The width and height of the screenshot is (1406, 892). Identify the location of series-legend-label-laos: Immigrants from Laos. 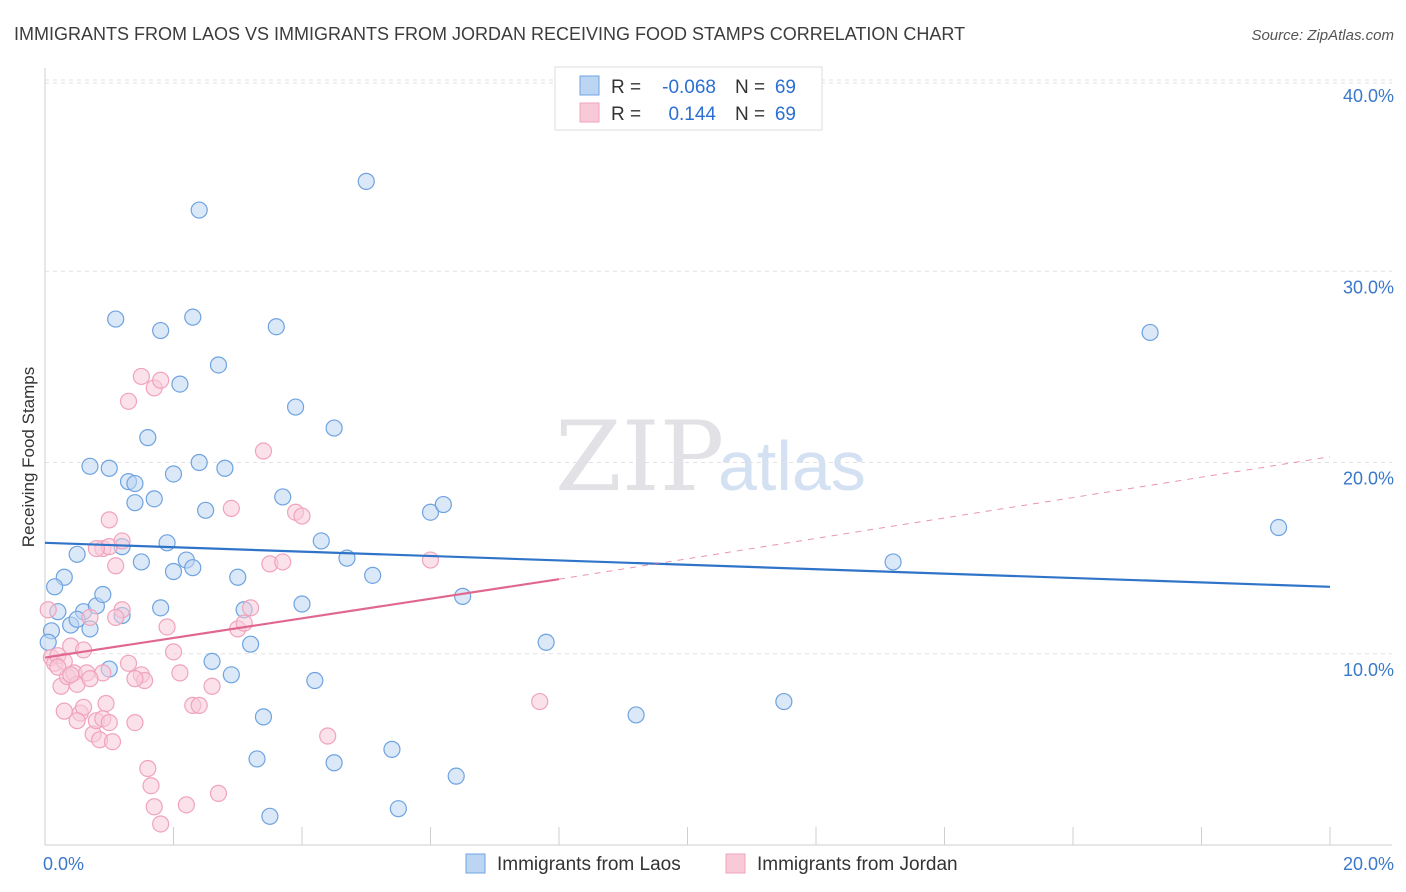
(589, 864).